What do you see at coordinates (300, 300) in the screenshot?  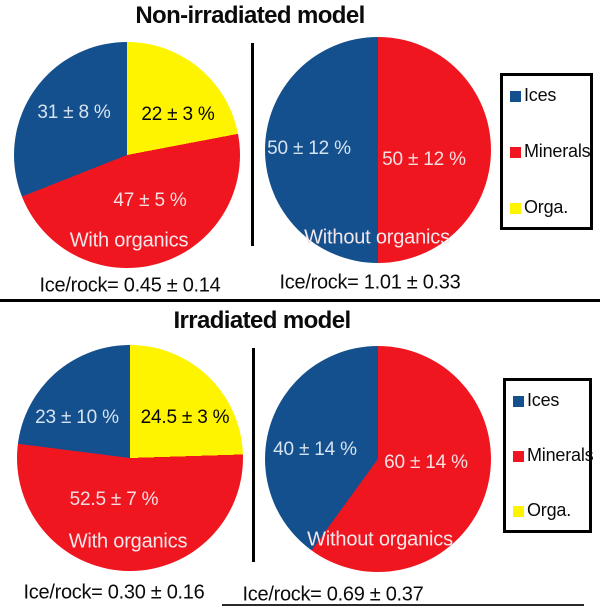 I see `separator-horizontal` at bounding box center [300, 300].